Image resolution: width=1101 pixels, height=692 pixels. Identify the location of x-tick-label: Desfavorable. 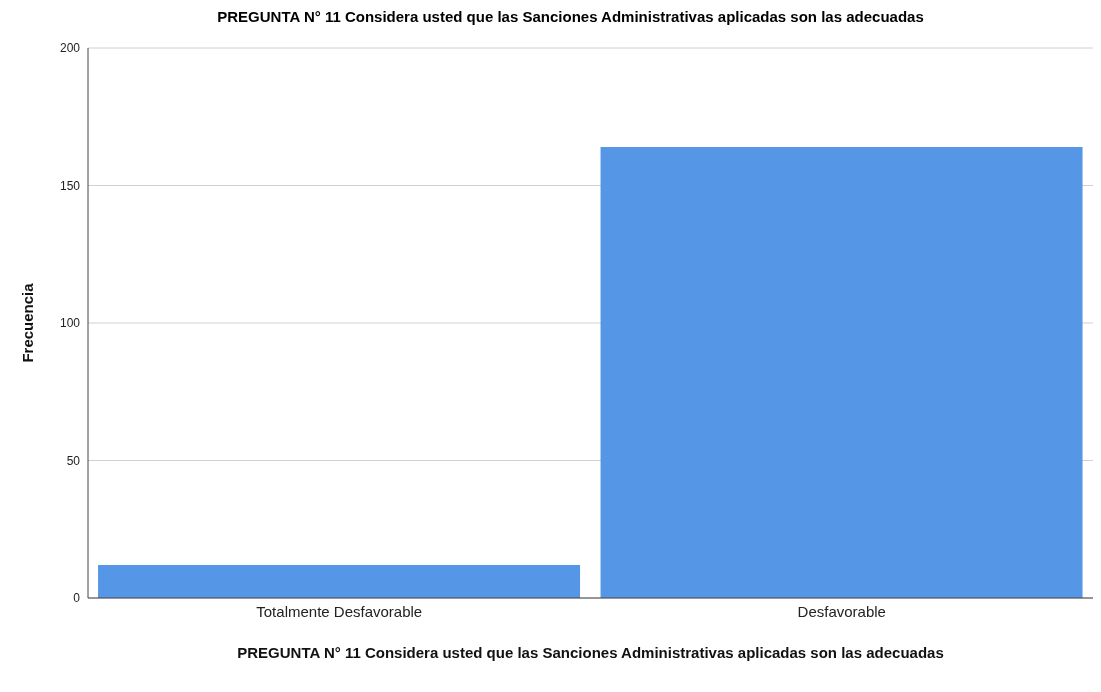
(841, 611).